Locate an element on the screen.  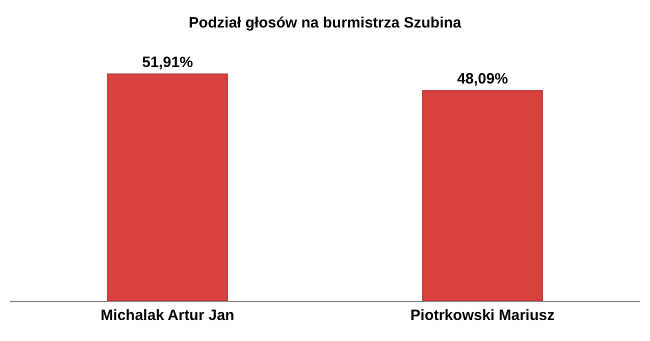
x-tick-label: Michalak Artur Jan is located at coordinates (167, 315).